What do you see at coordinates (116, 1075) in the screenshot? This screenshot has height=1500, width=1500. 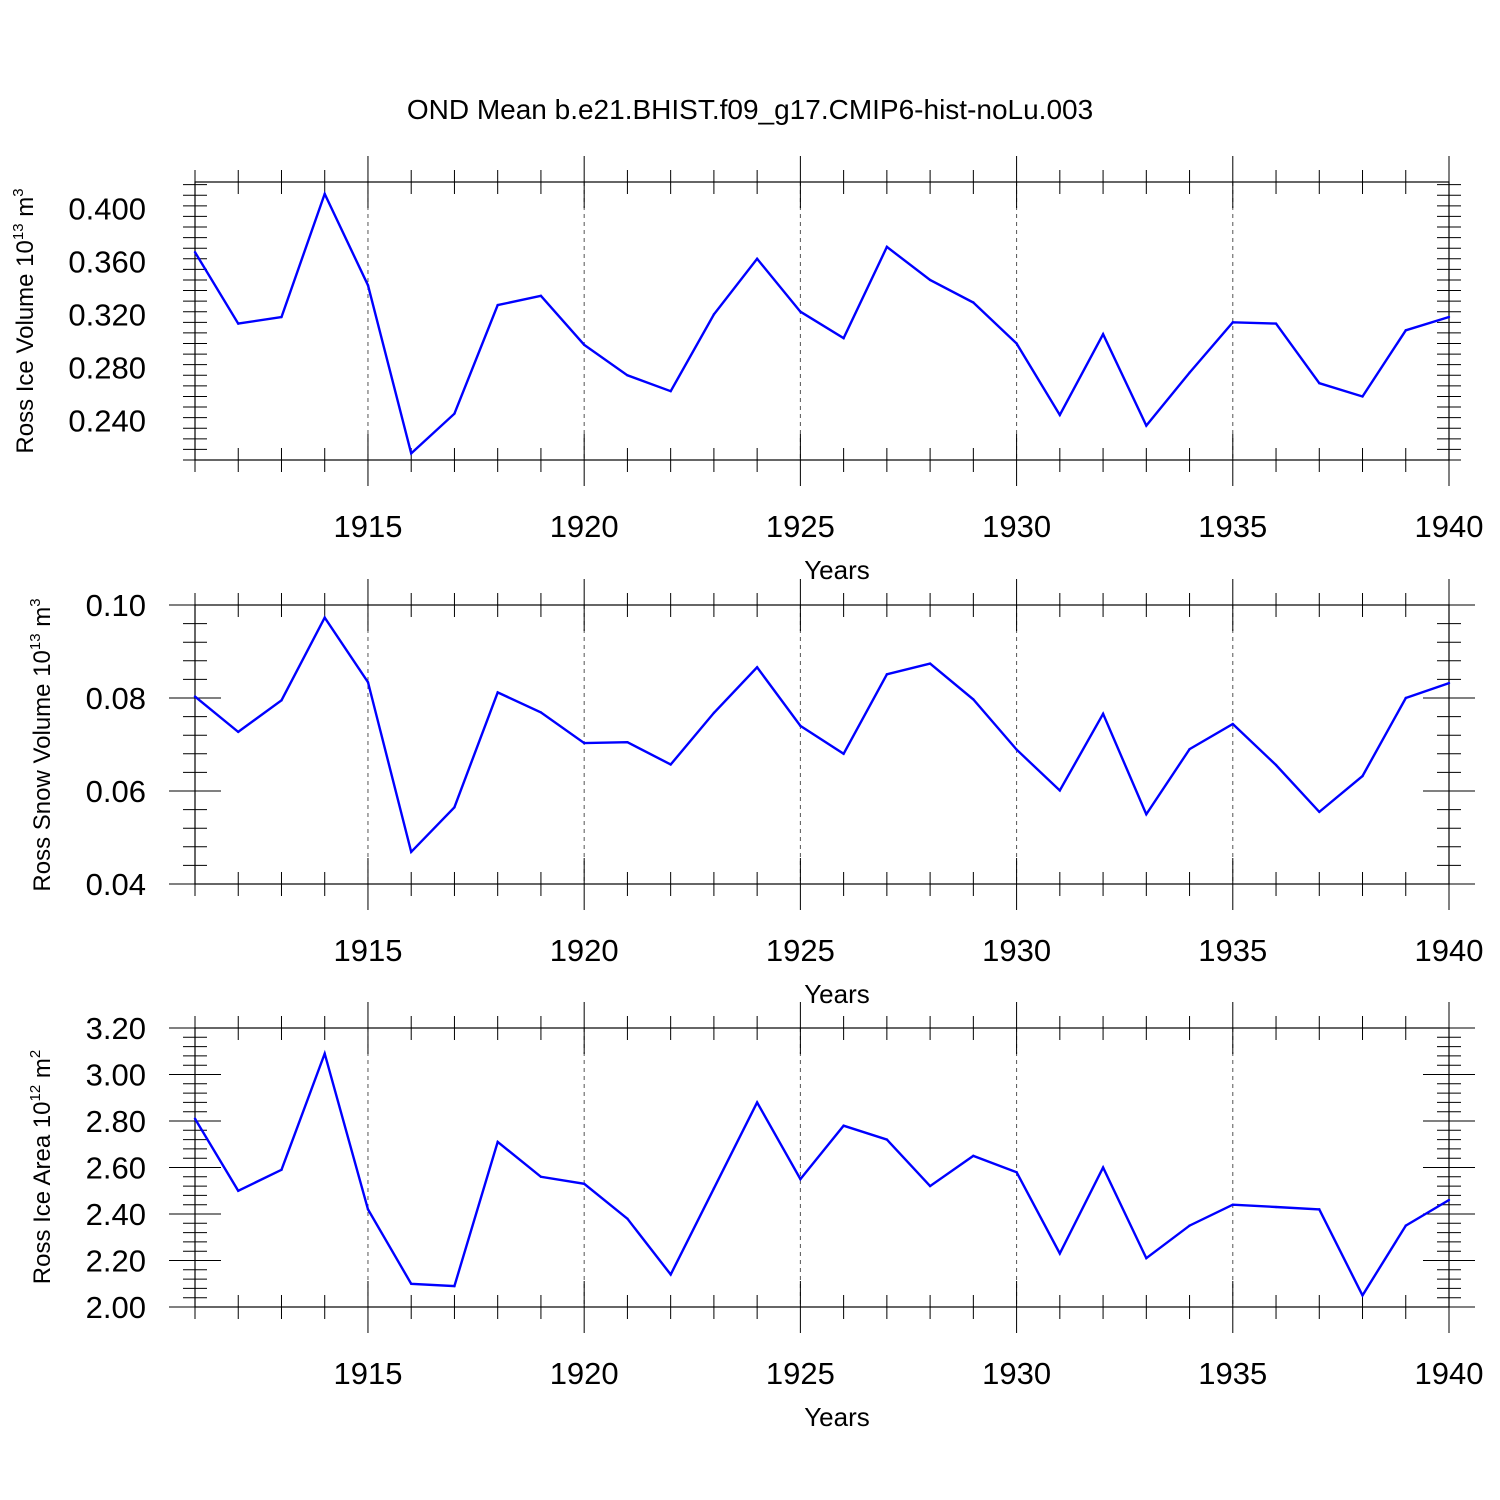 I see `y-tick-label: 3.00` at bounding box center [116, 1075].